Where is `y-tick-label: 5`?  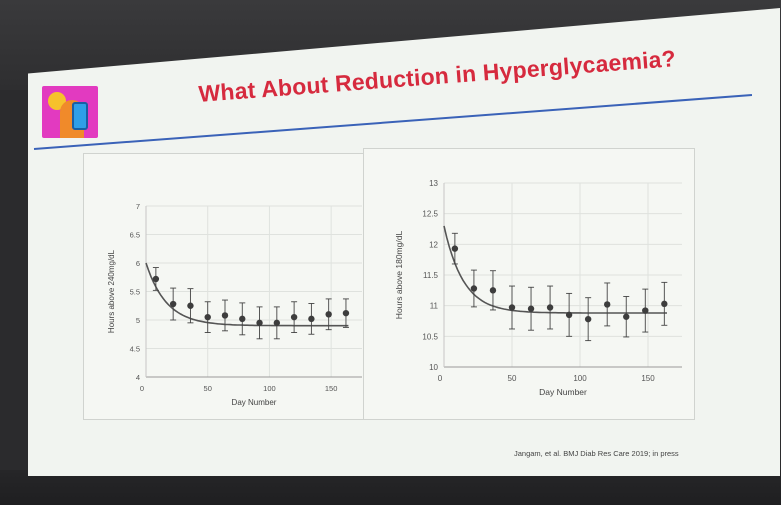
y-tick-label: 5 is located at coordinates (138, 320).